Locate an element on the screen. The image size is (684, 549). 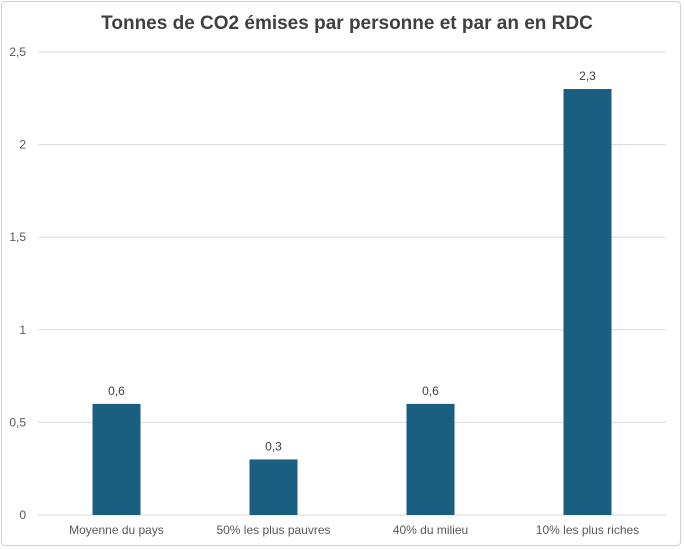
y-tick-label: 1 is located at coordinates (22, 330).